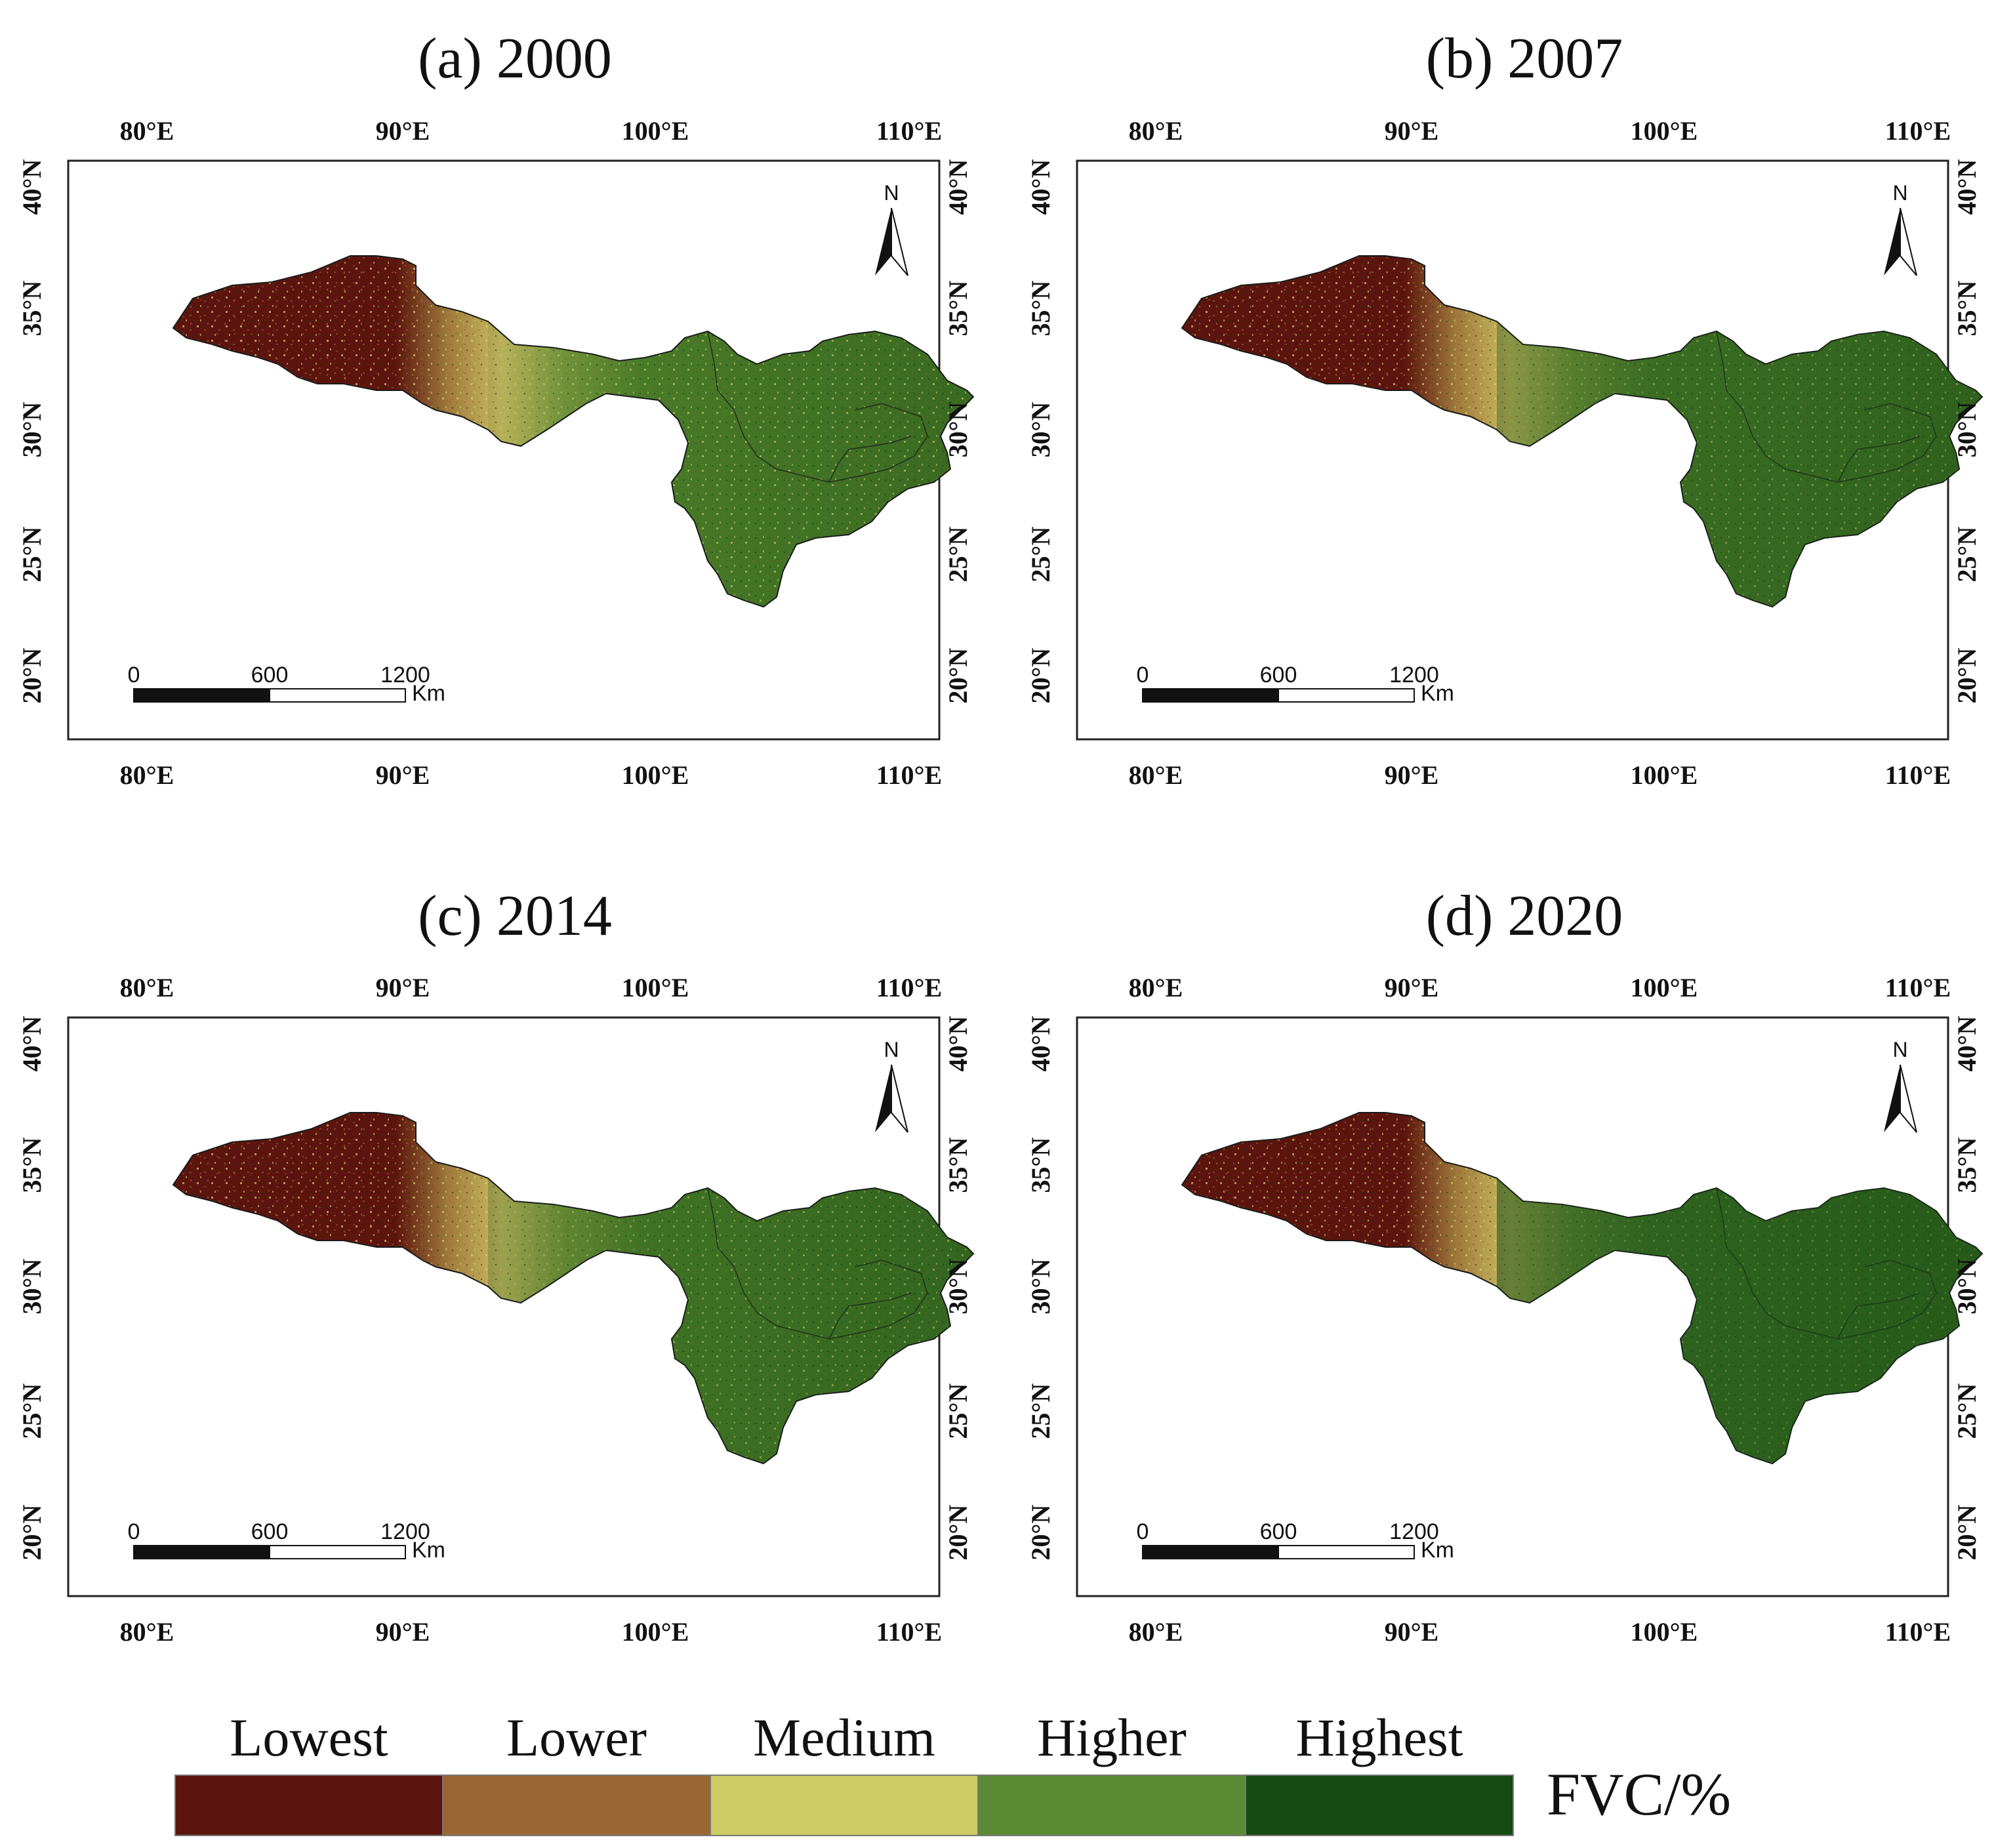 This screenshot has width=2015, height=1848. Describe the element at coordinates (1524, 916) in the screenshot. I see `panel-title: (d) 2020` at that location.